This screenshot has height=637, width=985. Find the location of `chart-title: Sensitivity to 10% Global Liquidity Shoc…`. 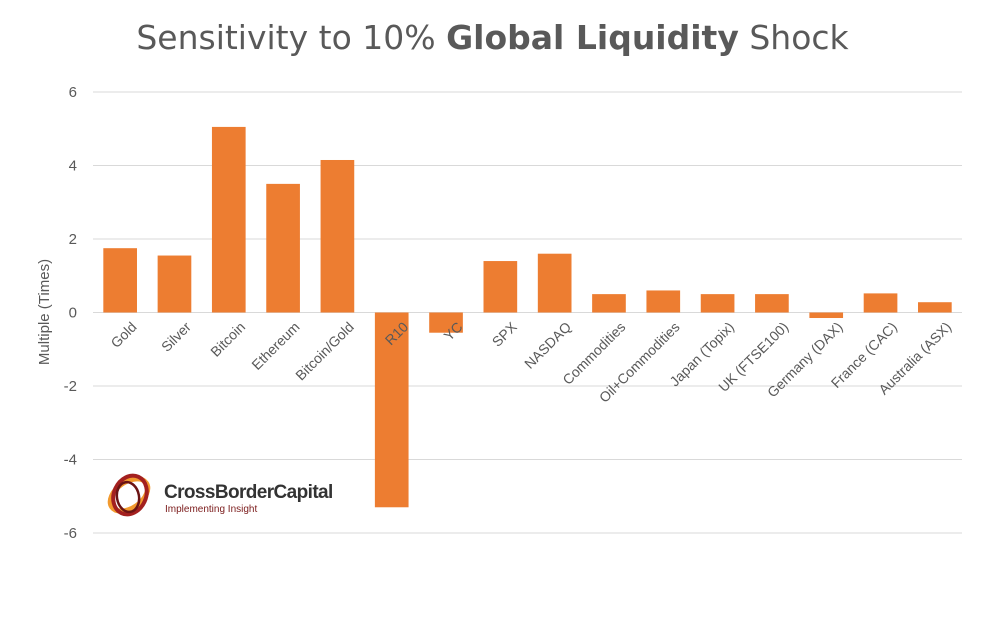

chart-title: Sensitivity to 10% Global Liquidity Shoc… is located at coordinates (492, 37).